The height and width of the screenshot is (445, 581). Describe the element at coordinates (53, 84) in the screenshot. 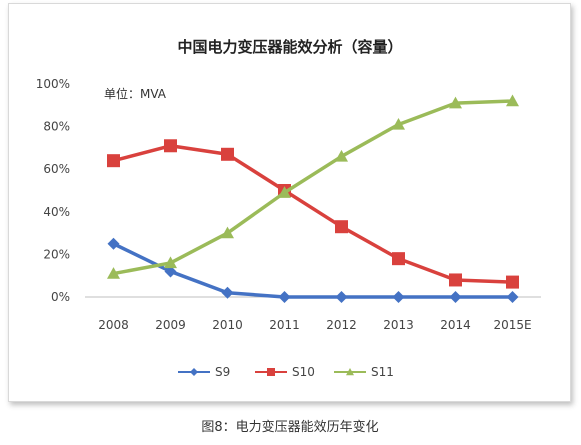

I see `y-tick-label: 100%` at that location.